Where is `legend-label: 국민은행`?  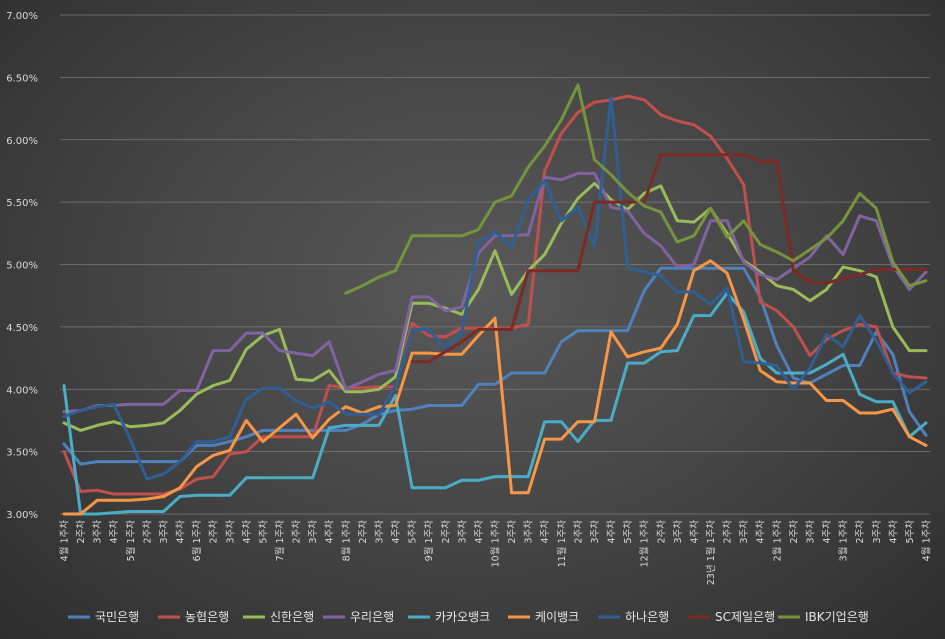 legend-label: 국민은행 is located at coordinates (117, 616).